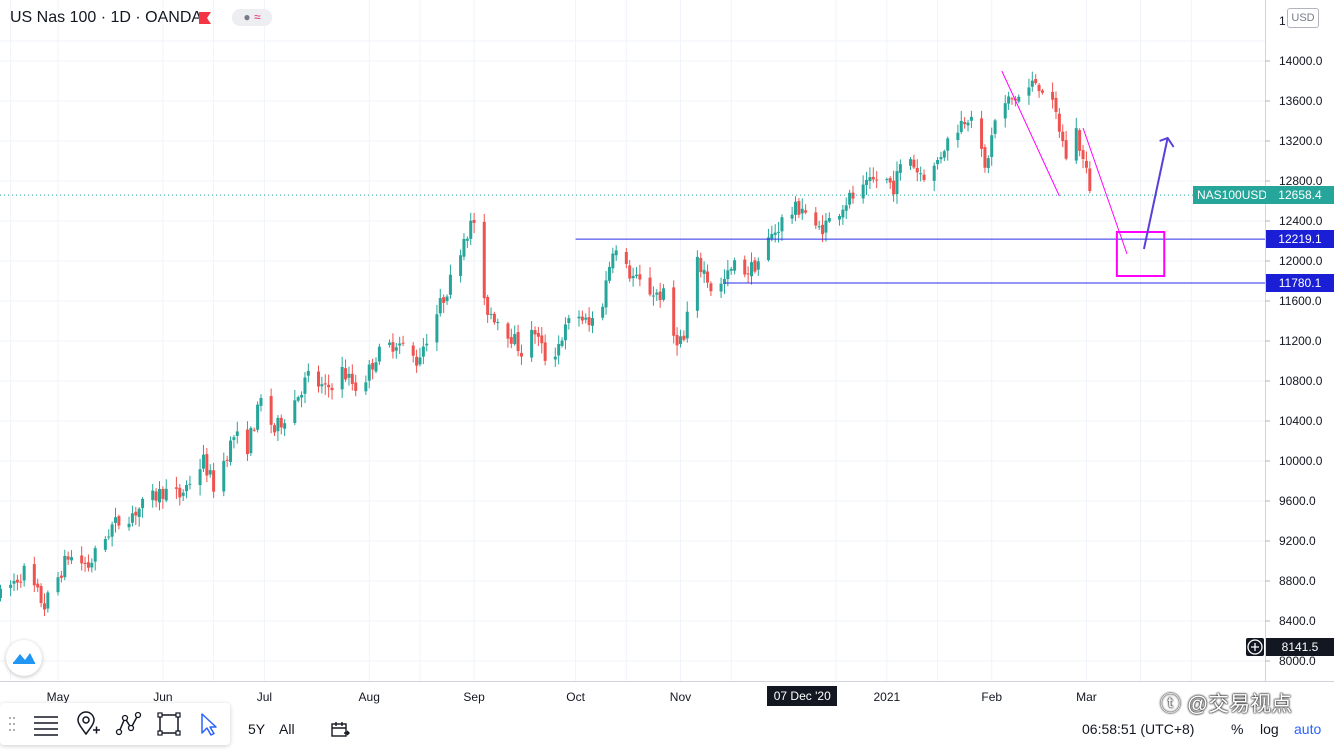  What do you see at coordinates (252, 17) in the screenshot?
I see `indicator-pill: ● ≈` at bounding box center [252, 17].